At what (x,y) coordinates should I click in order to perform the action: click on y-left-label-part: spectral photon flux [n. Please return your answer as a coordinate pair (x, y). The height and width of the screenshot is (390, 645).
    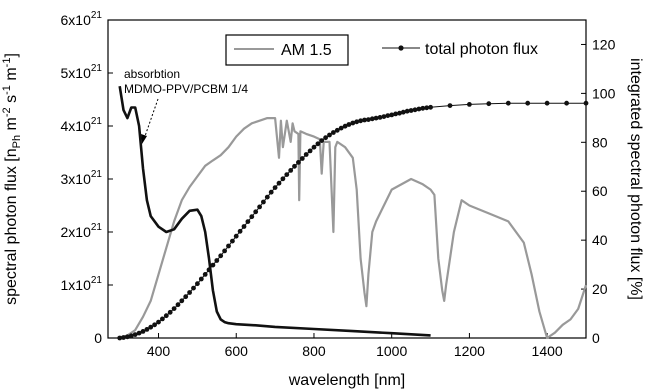
    Looking at the image, I should click on (11, 226).